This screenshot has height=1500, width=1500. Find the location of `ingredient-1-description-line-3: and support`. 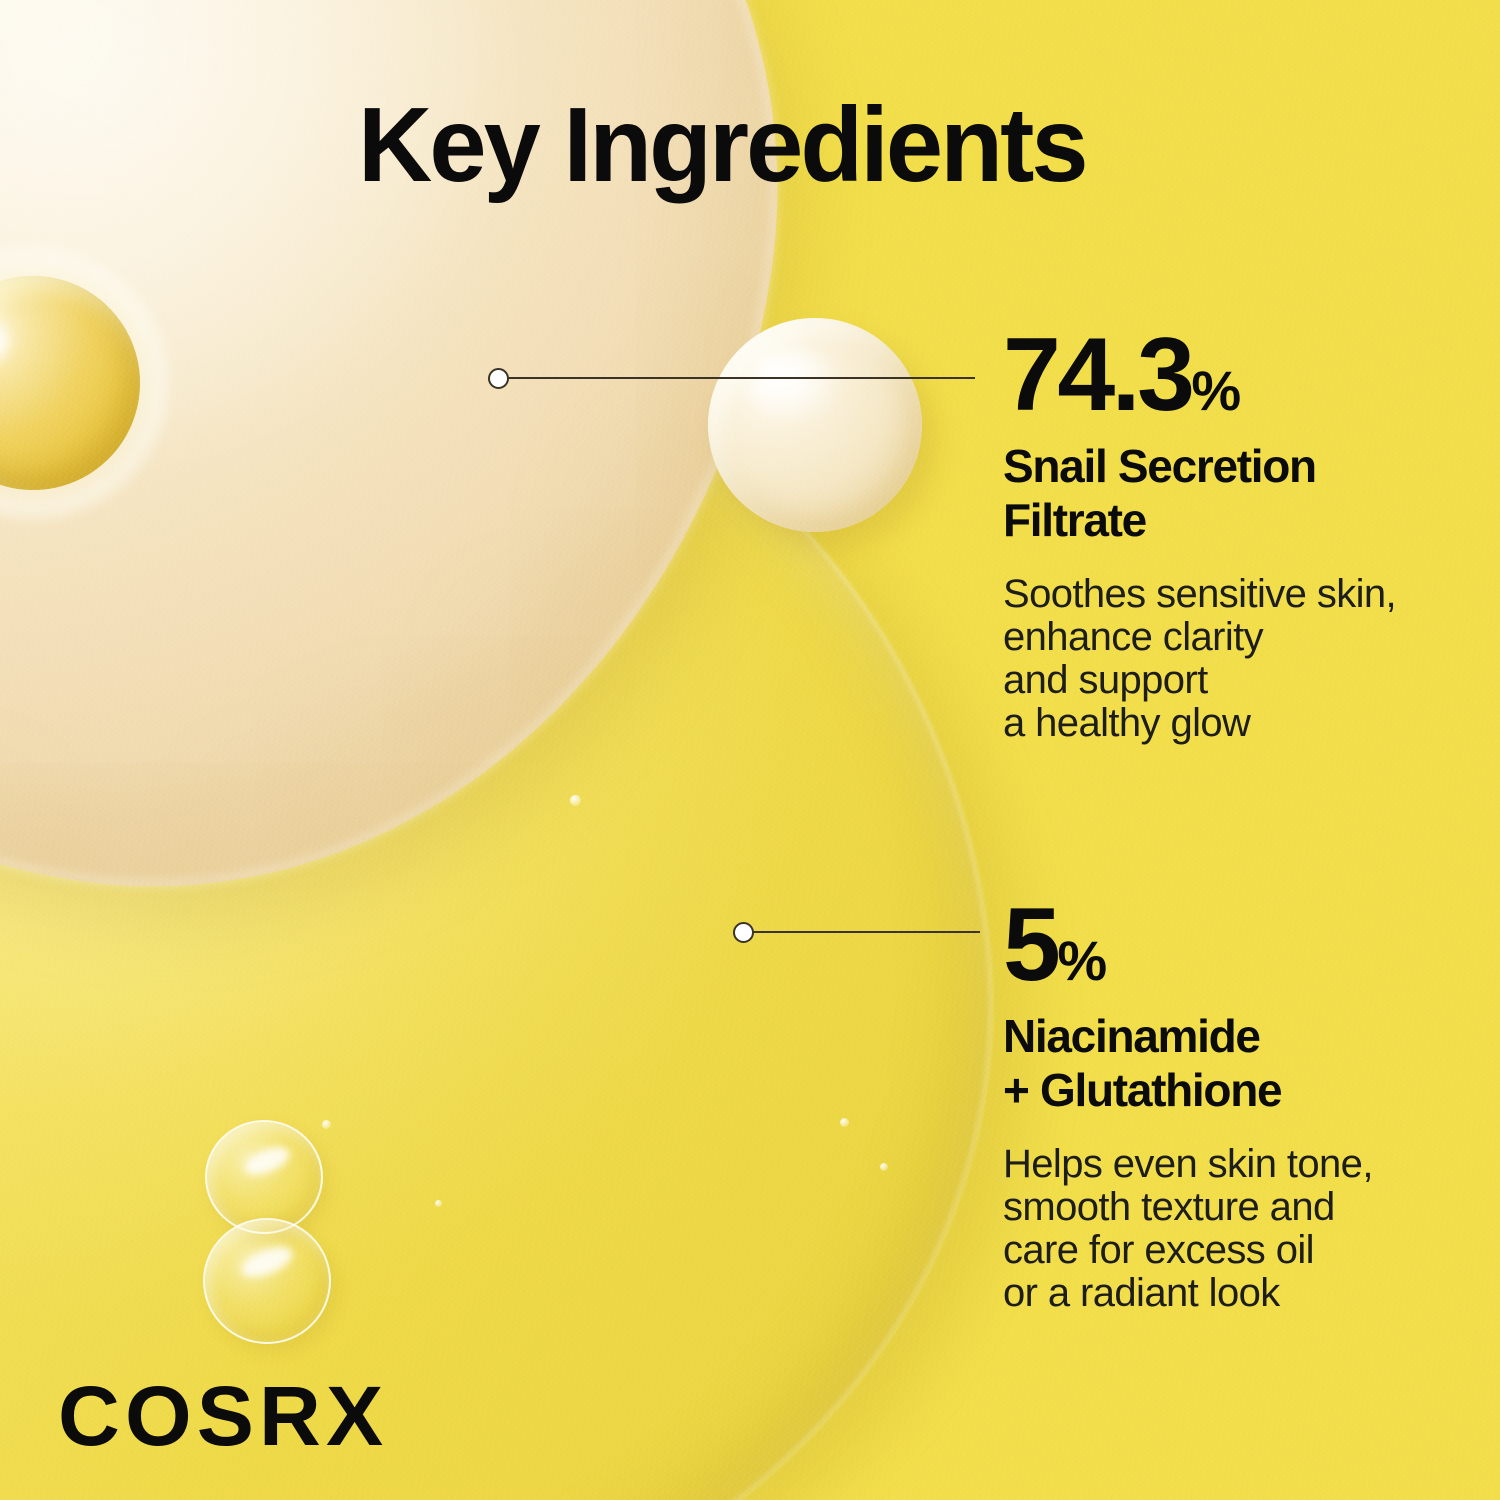

ingredient-1-description-line-3: and support is located at coordinates (1105, 680).